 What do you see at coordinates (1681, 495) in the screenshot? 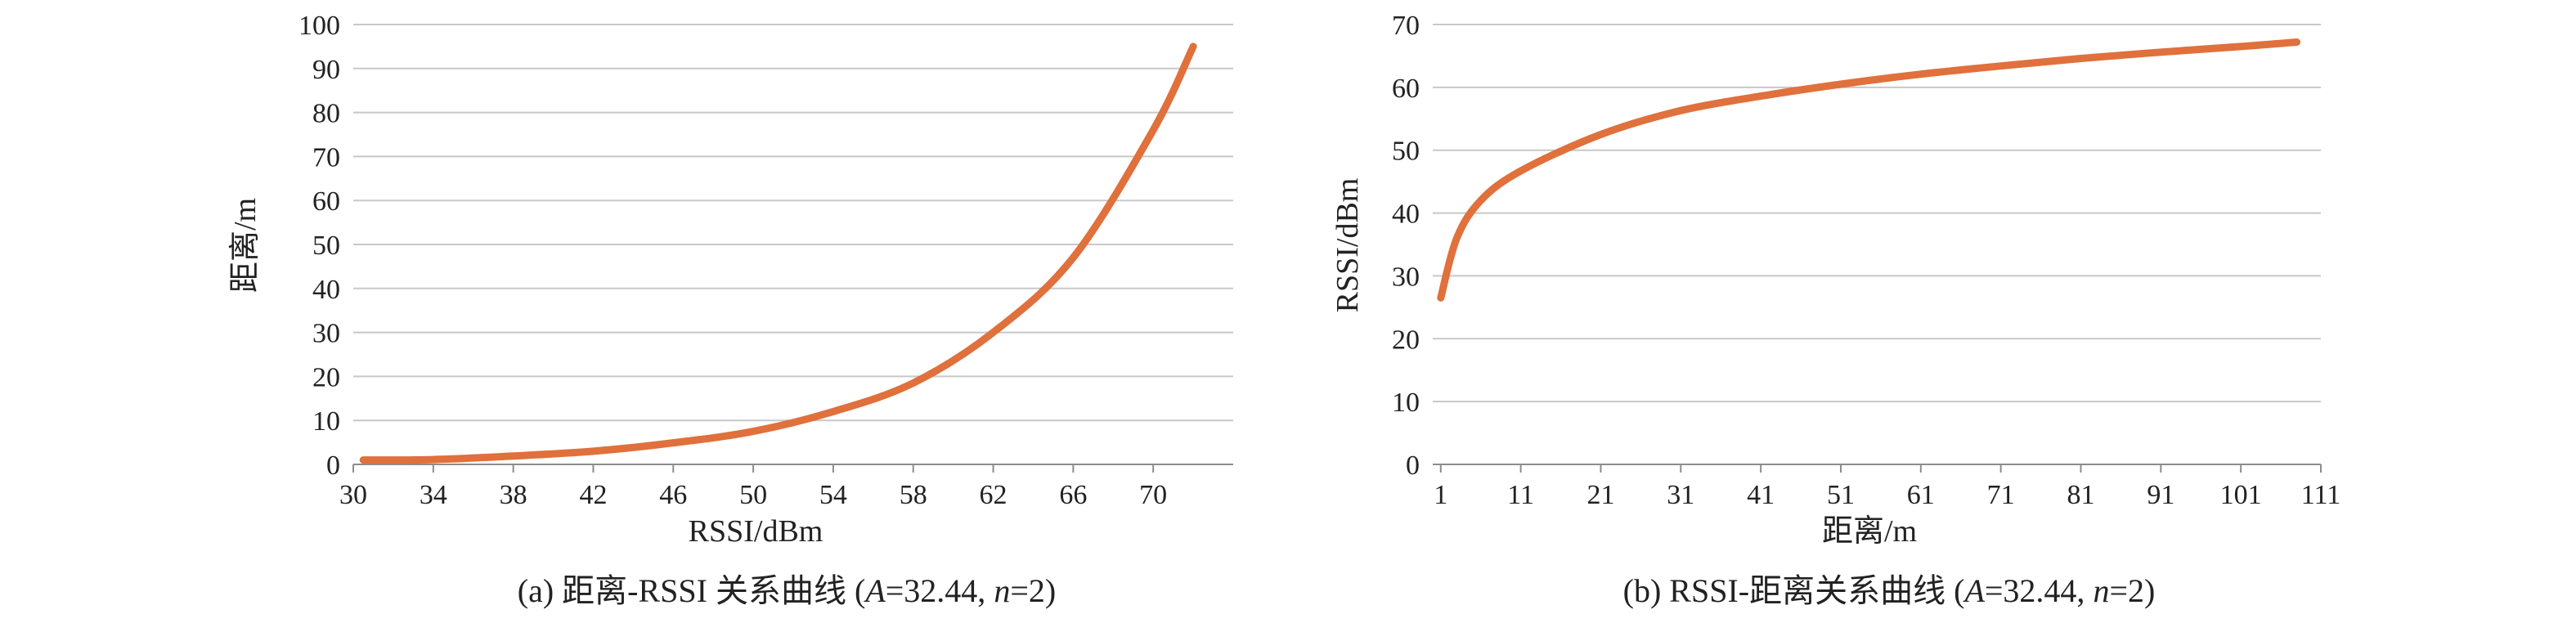
I see `chart-b-x-tick-label: 31` at bounding box center [1681, 495].